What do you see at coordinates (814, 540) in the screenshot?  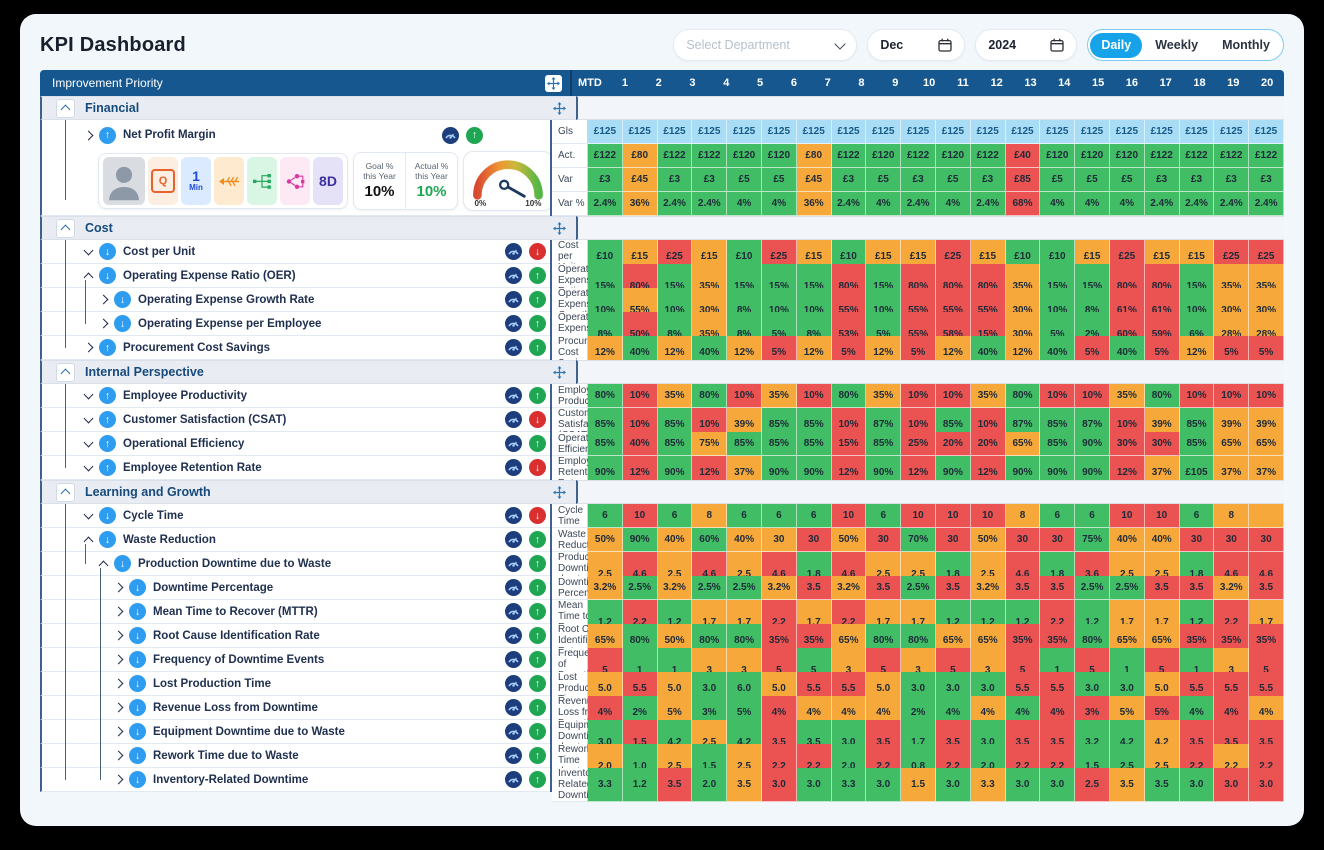 I see `data-cell: 30` at bounding box center [814, 540].